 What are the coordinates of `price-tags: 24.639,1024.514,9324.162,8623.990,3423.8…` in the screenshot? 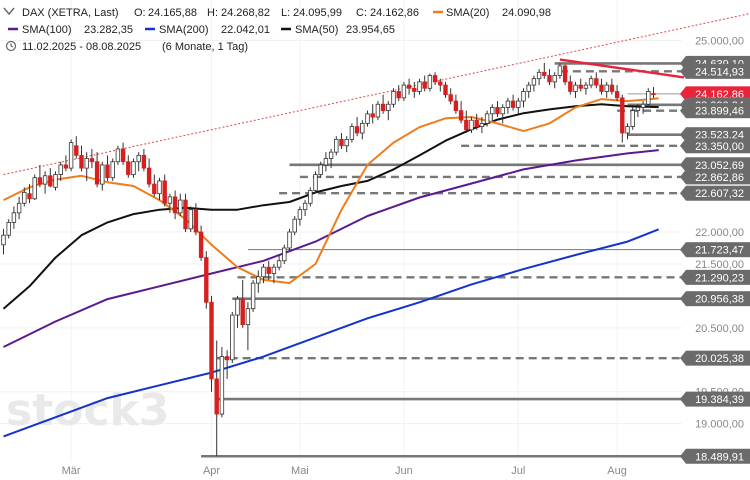 It's located at (715, 259).